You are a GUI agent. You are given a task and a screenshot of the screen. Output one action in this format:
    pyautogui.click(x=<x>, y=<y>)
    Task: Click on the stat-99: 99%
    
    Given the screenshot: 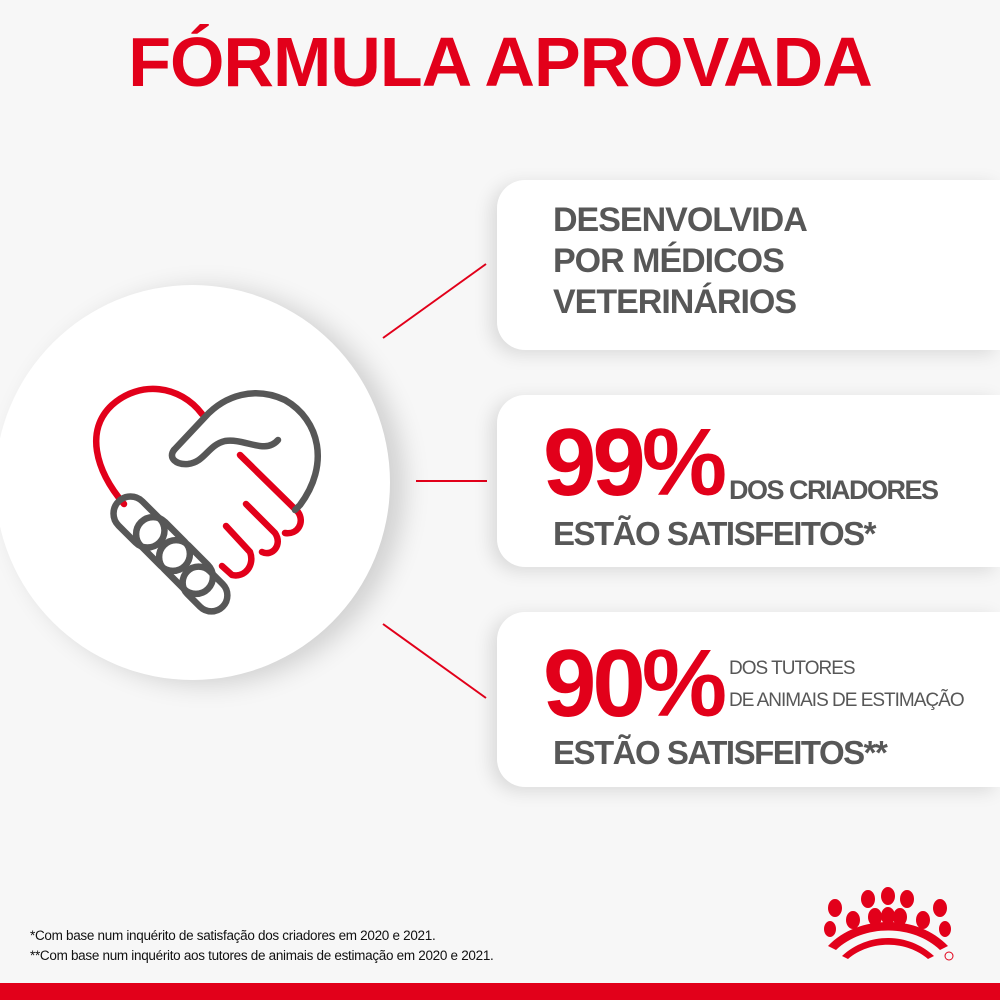 What is the action you would take?
    pyautogui.click(x=635, y=462)
    